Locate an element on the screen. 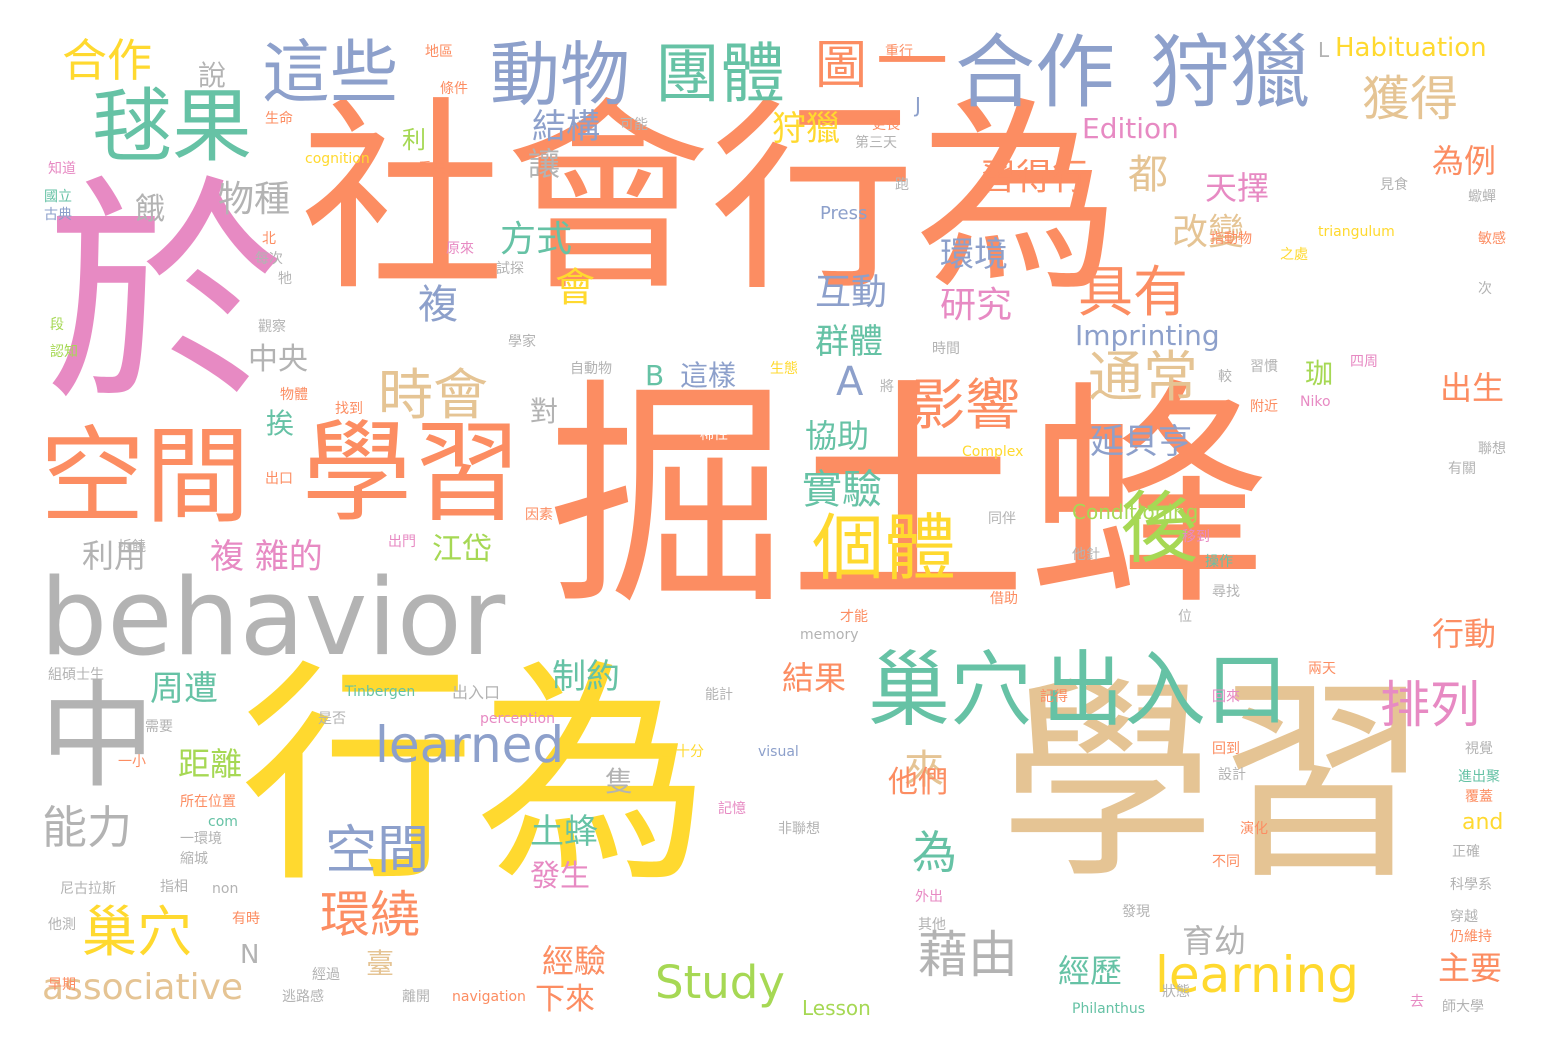 This screenshot has height=1052, width=1548. word-zhi: 隻 is located at coordinates (619, 781).